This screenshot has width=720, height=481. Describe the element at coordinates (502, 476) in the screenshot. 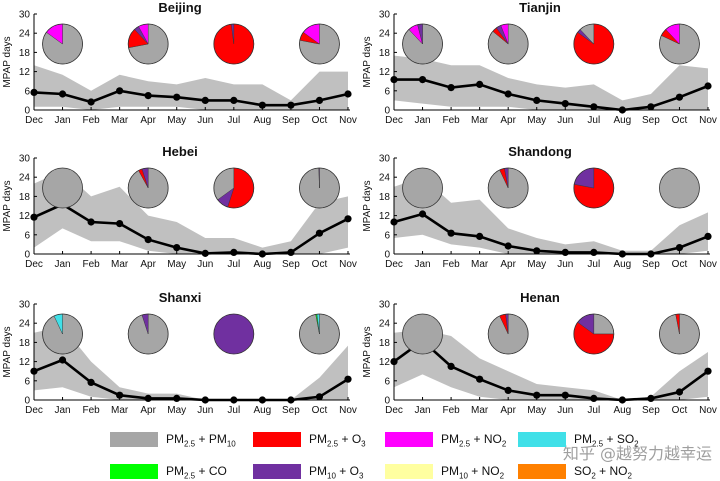

I see `legend-label-part: 2` at that location.